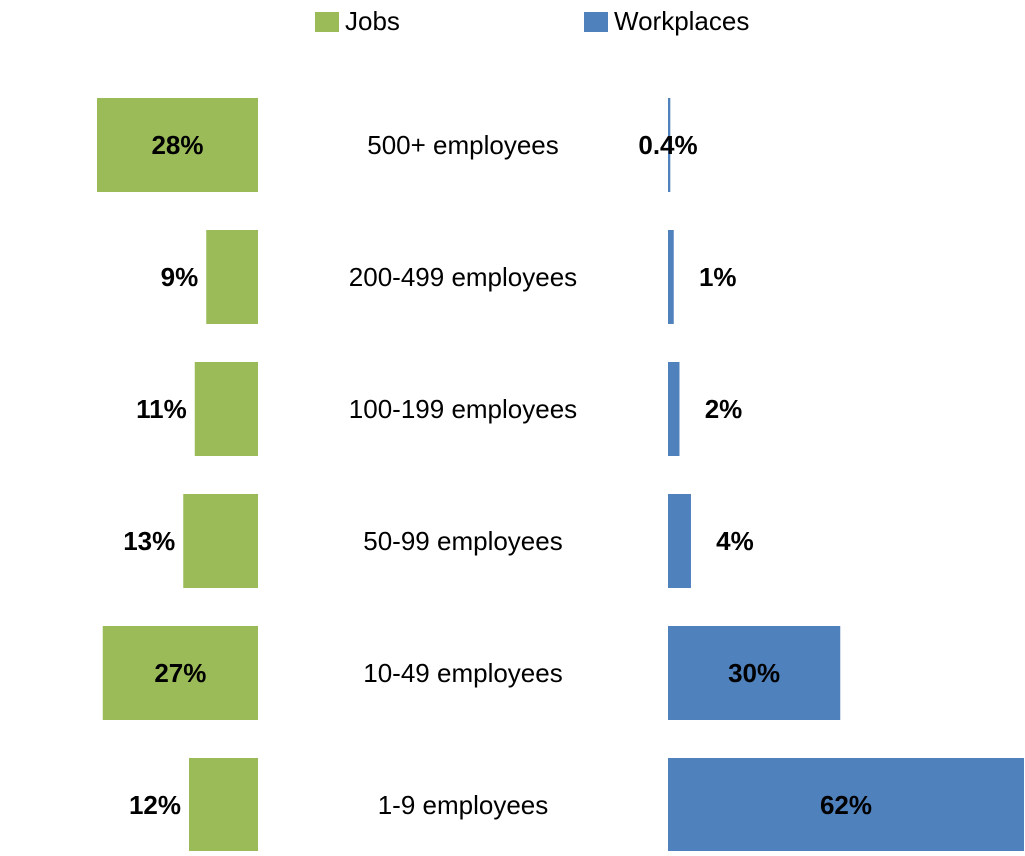  What do you see at coordinates (724, 409) in the screenshot?
I see `value-label-workplaces-2: 2%` at bounding box center [724, 409].